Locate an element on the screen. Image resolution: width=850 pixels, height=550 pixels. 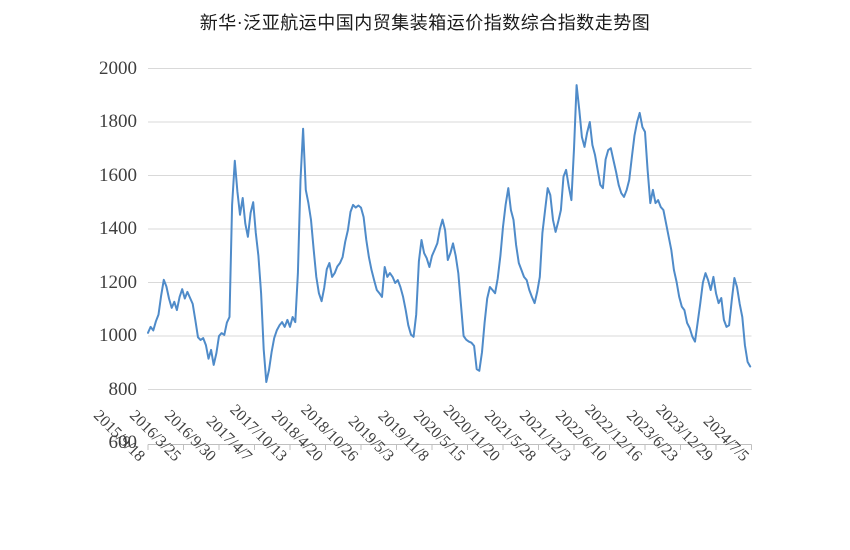
y-tick-label: 2000 is located at coordinates (118, 68).